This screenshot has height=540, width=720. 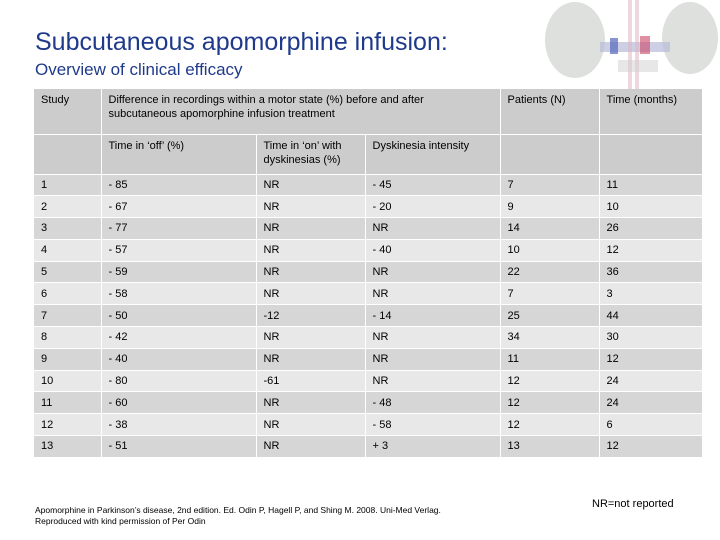 I want to click on cell-intensity: - 20, so click(x=433, y=207).